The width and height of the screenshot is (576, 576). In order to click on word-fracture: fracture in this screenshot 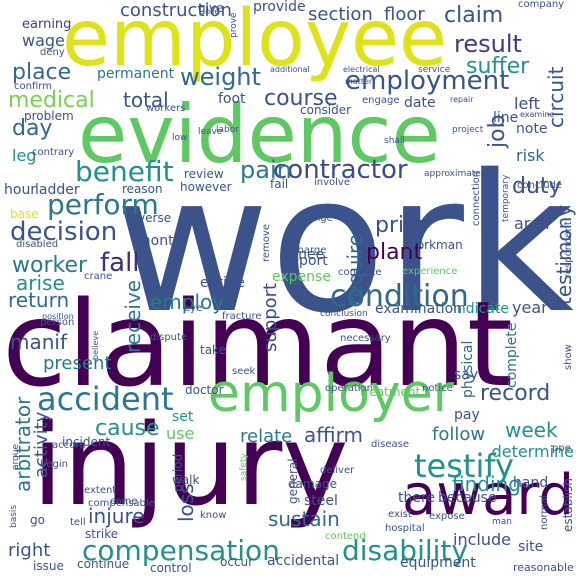, I will do `click(242, 316)`.